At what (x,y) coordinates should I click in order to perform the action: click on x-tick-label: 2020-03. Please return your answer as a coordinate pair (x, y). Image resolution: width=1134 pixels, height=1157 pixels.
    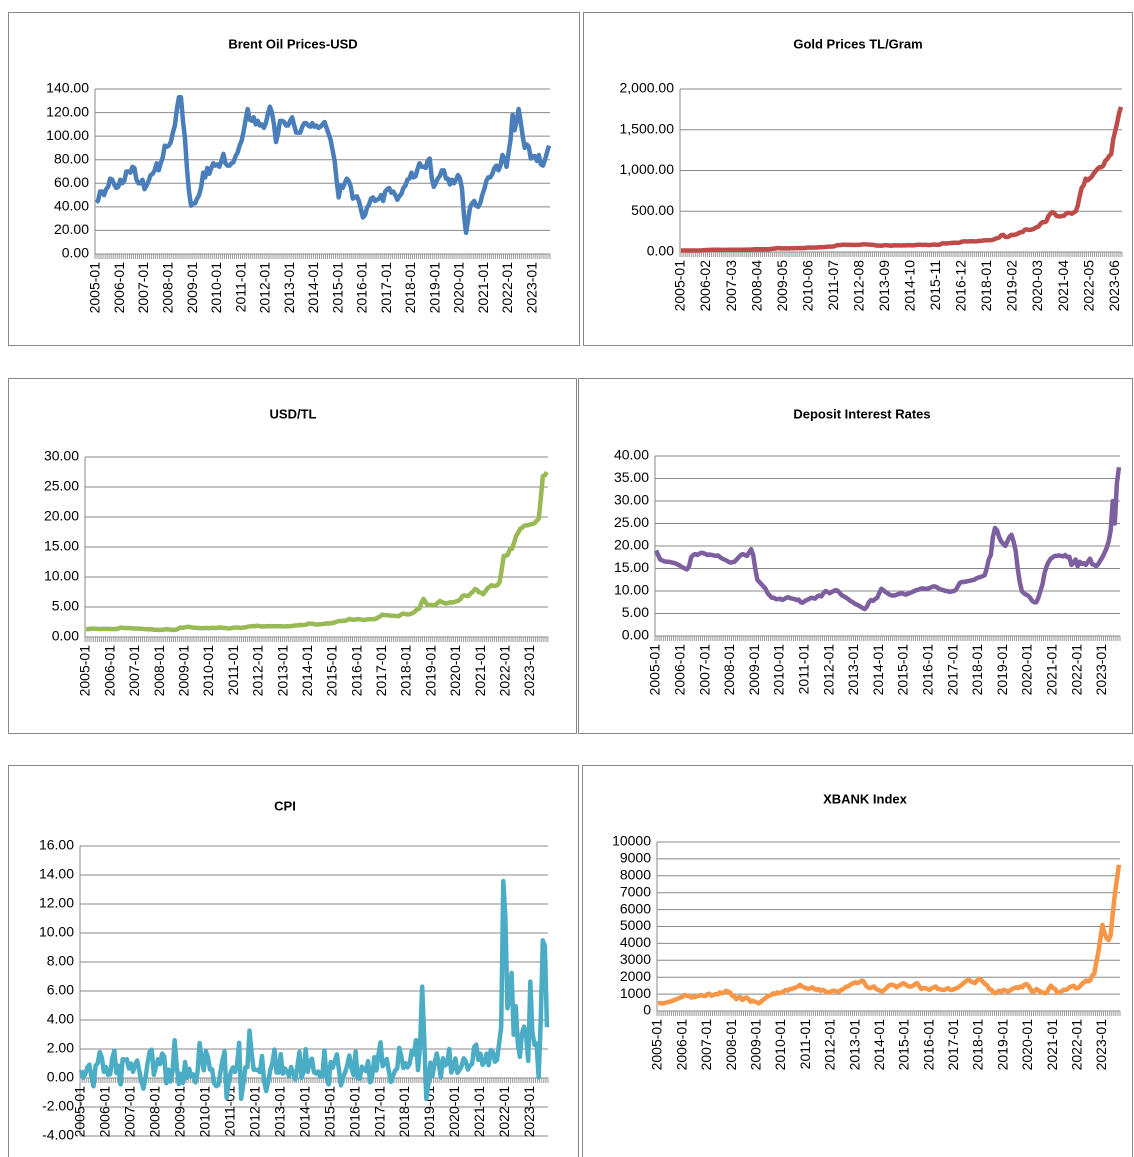
    Looking at the image, I should click on (1037, 286).